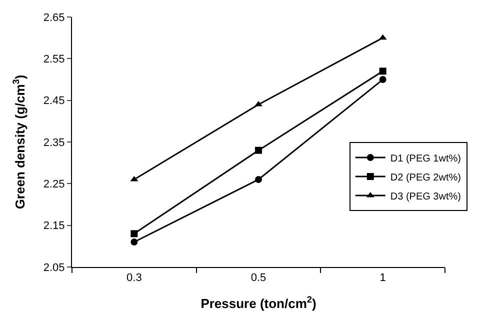  What do you see at coordinates (258, 302) in the screenshot?
I see `x-axis-title: Pressure (ton/cm$^{2}$)` at bounding box center [258, 302].